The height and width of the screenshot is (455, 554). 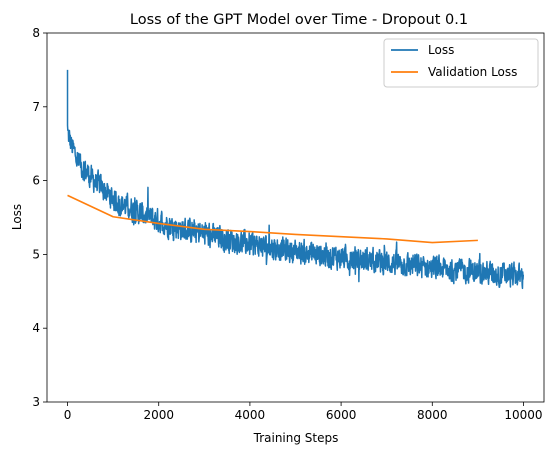 I want to click on y-tick-label: 5, so click(x=36, y=254).